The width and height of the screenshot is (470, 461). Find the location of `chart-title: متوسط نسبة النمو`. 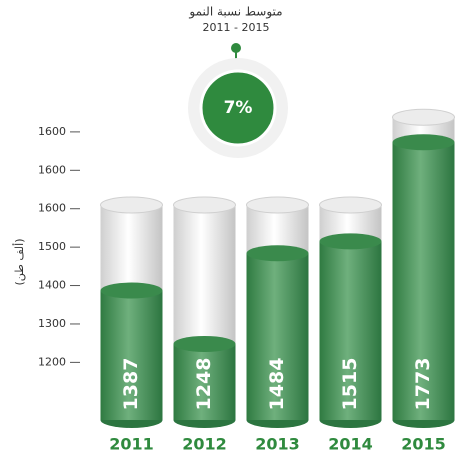

chart-title: متوسط نسبة النمو is located at coordinates (235, 12).